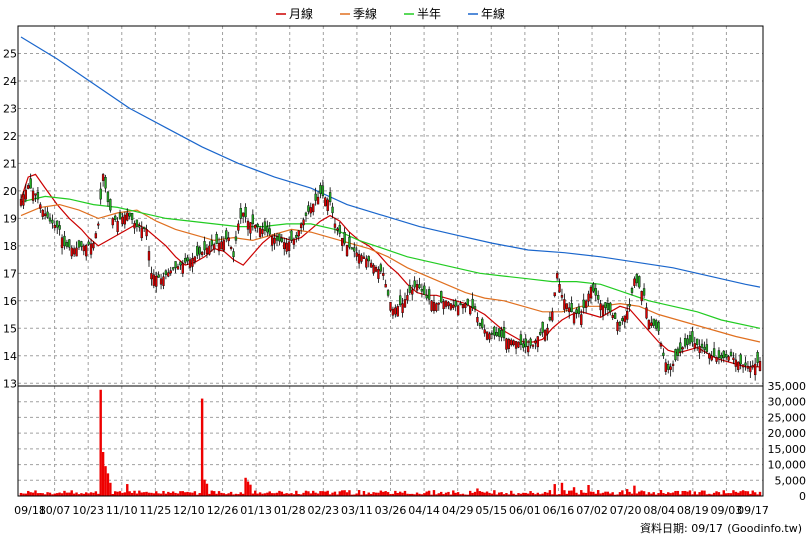 Image resolution: width=808 pixels, height=540 pixels. What do you see at coordinates (429, 14) in the screenshot?
I see `legend-item: 半年` at bounding box center [429, 14].